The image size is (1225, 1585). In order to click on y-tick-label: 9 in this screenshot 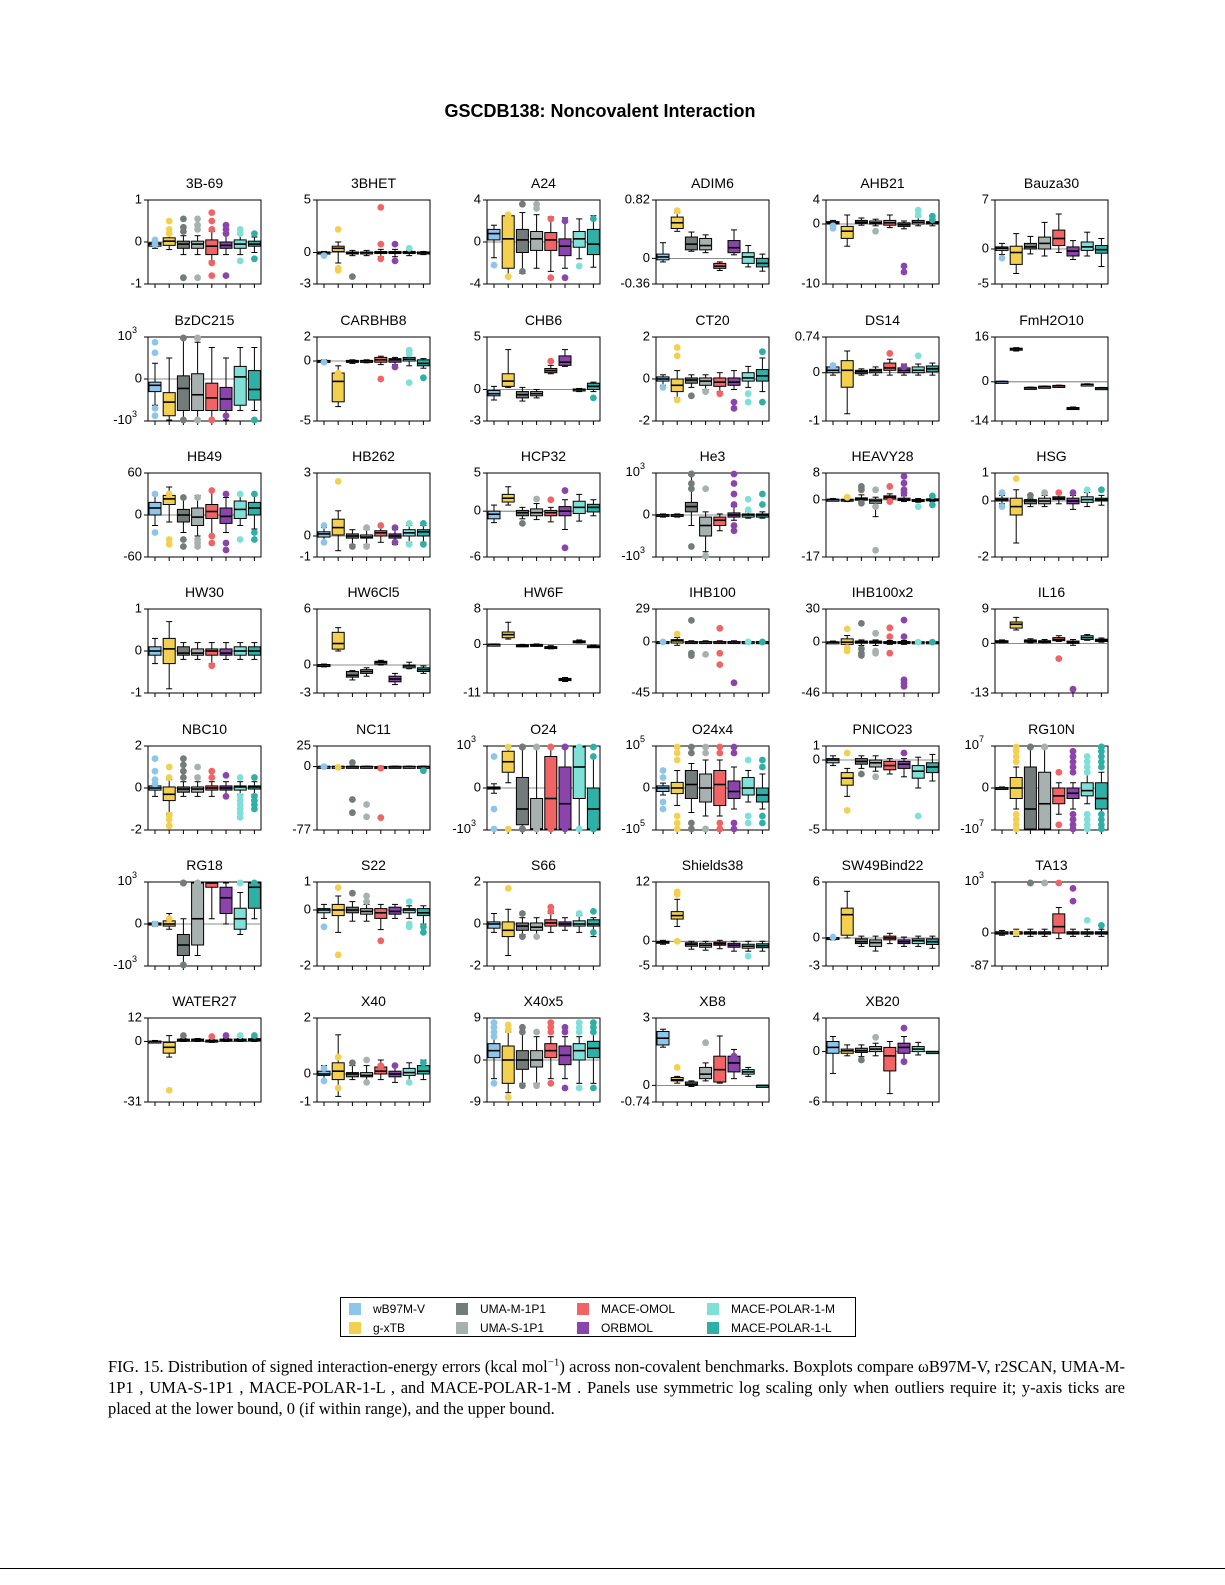, I will do `click(477, 1016)`.